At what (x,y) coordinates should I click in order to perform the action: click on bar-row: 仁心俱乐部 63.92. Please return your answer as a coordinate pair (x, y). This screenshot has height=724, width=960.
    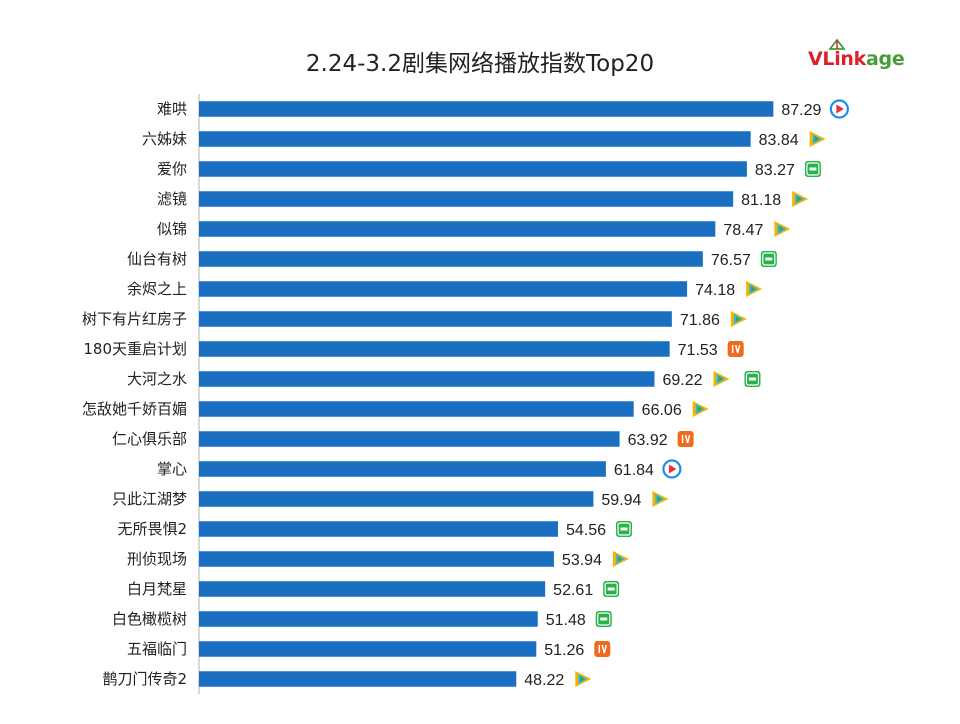
    Looking at the image, I should click on (403, 439).